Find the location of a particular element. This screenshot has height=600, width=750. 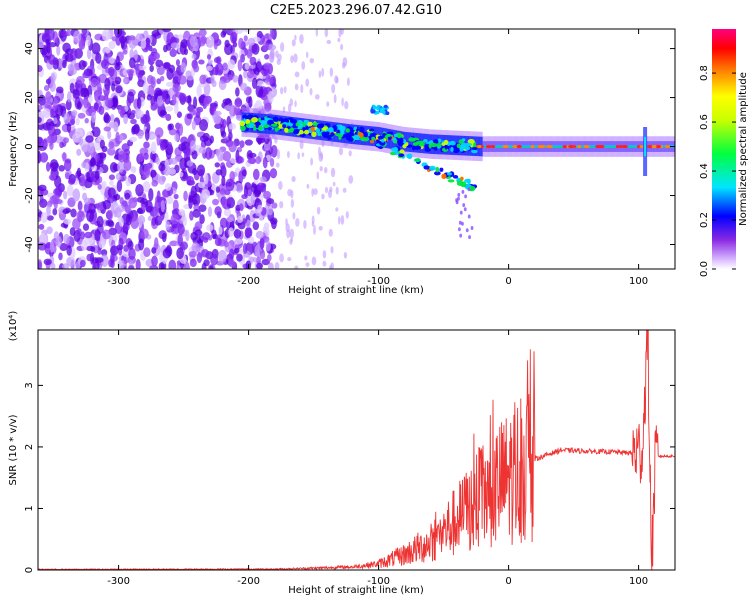

carrier-body is located at coordinates (289, 126).